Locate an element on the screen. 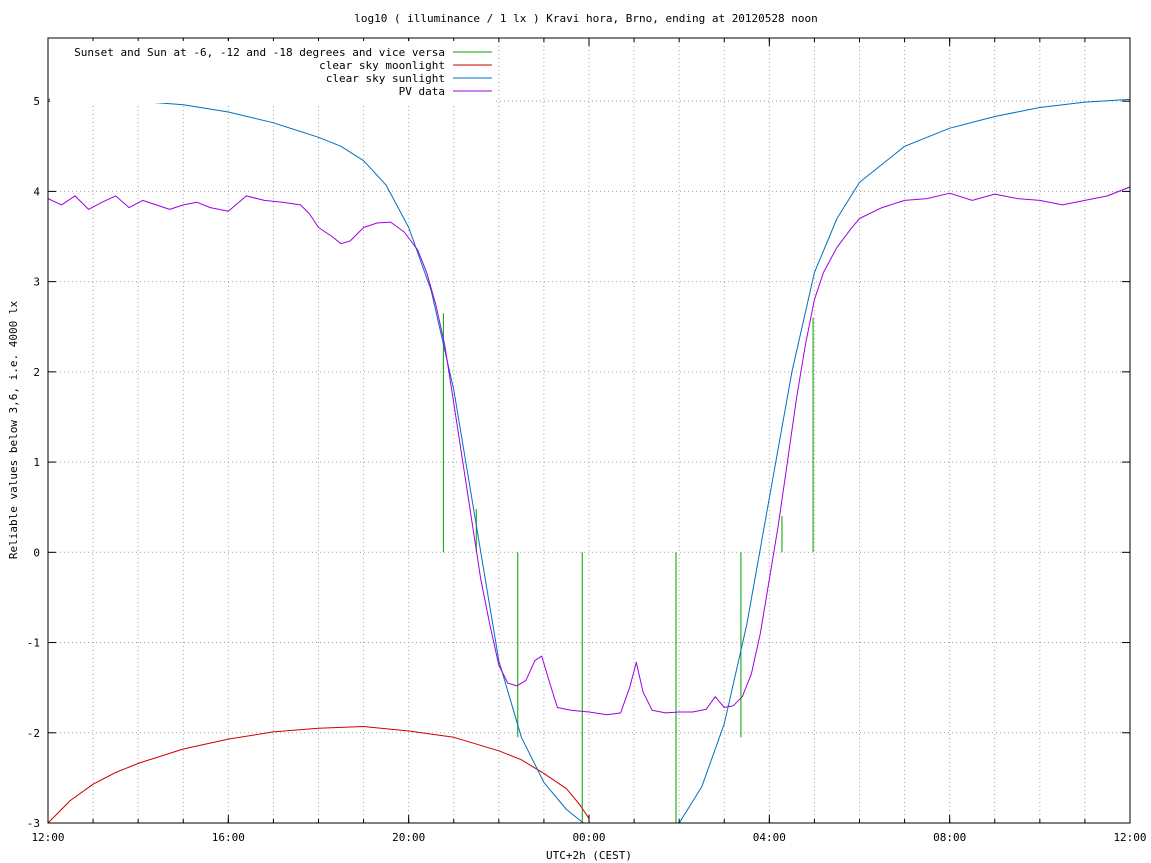 This screenshot has height=863, width=1151. x-axis-label: UTC+2h (CEST) is located at coordinates (589, 855).